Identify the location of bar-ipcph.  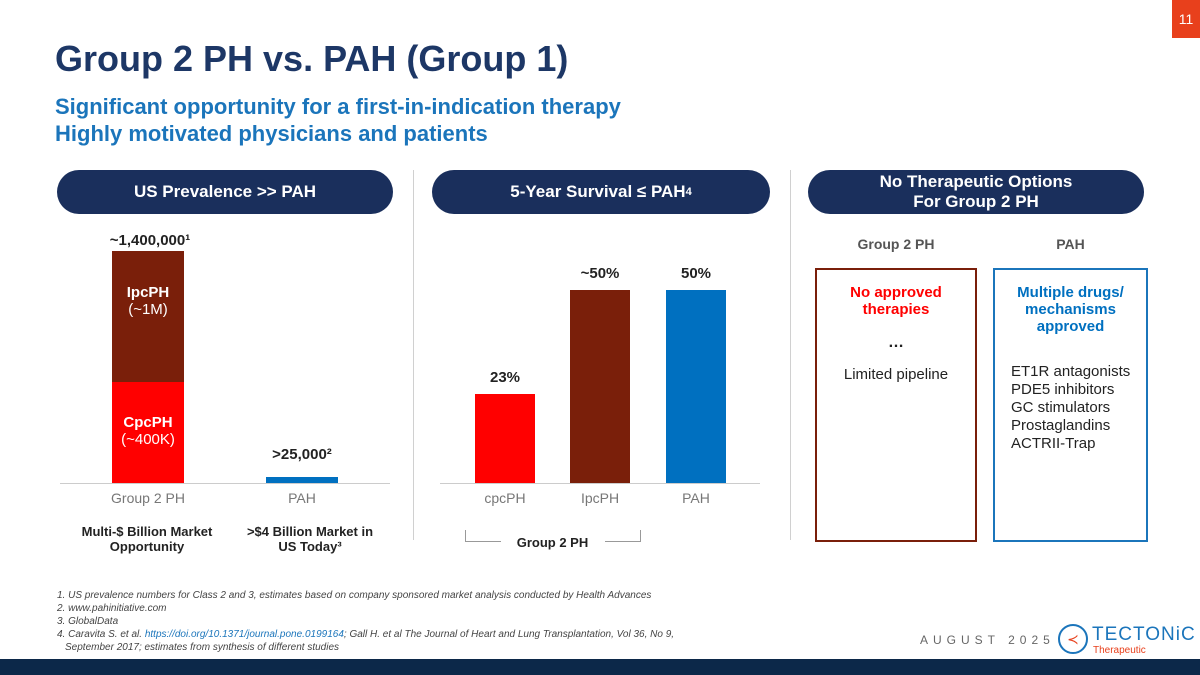
(148, 316).